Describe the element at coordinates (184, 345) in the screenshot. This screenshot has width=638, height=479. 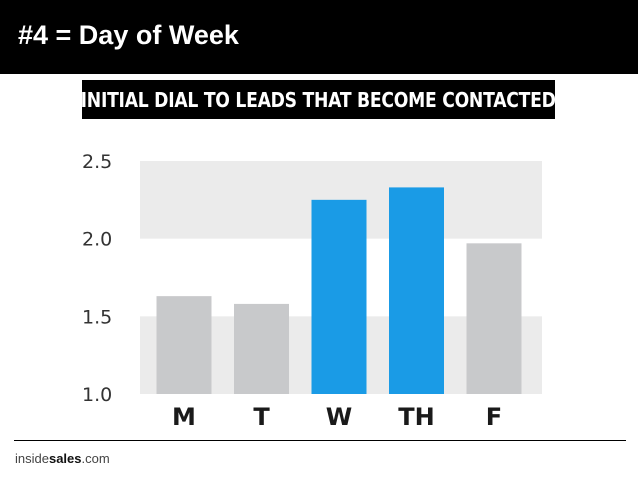
I see `bar-m` at that location.